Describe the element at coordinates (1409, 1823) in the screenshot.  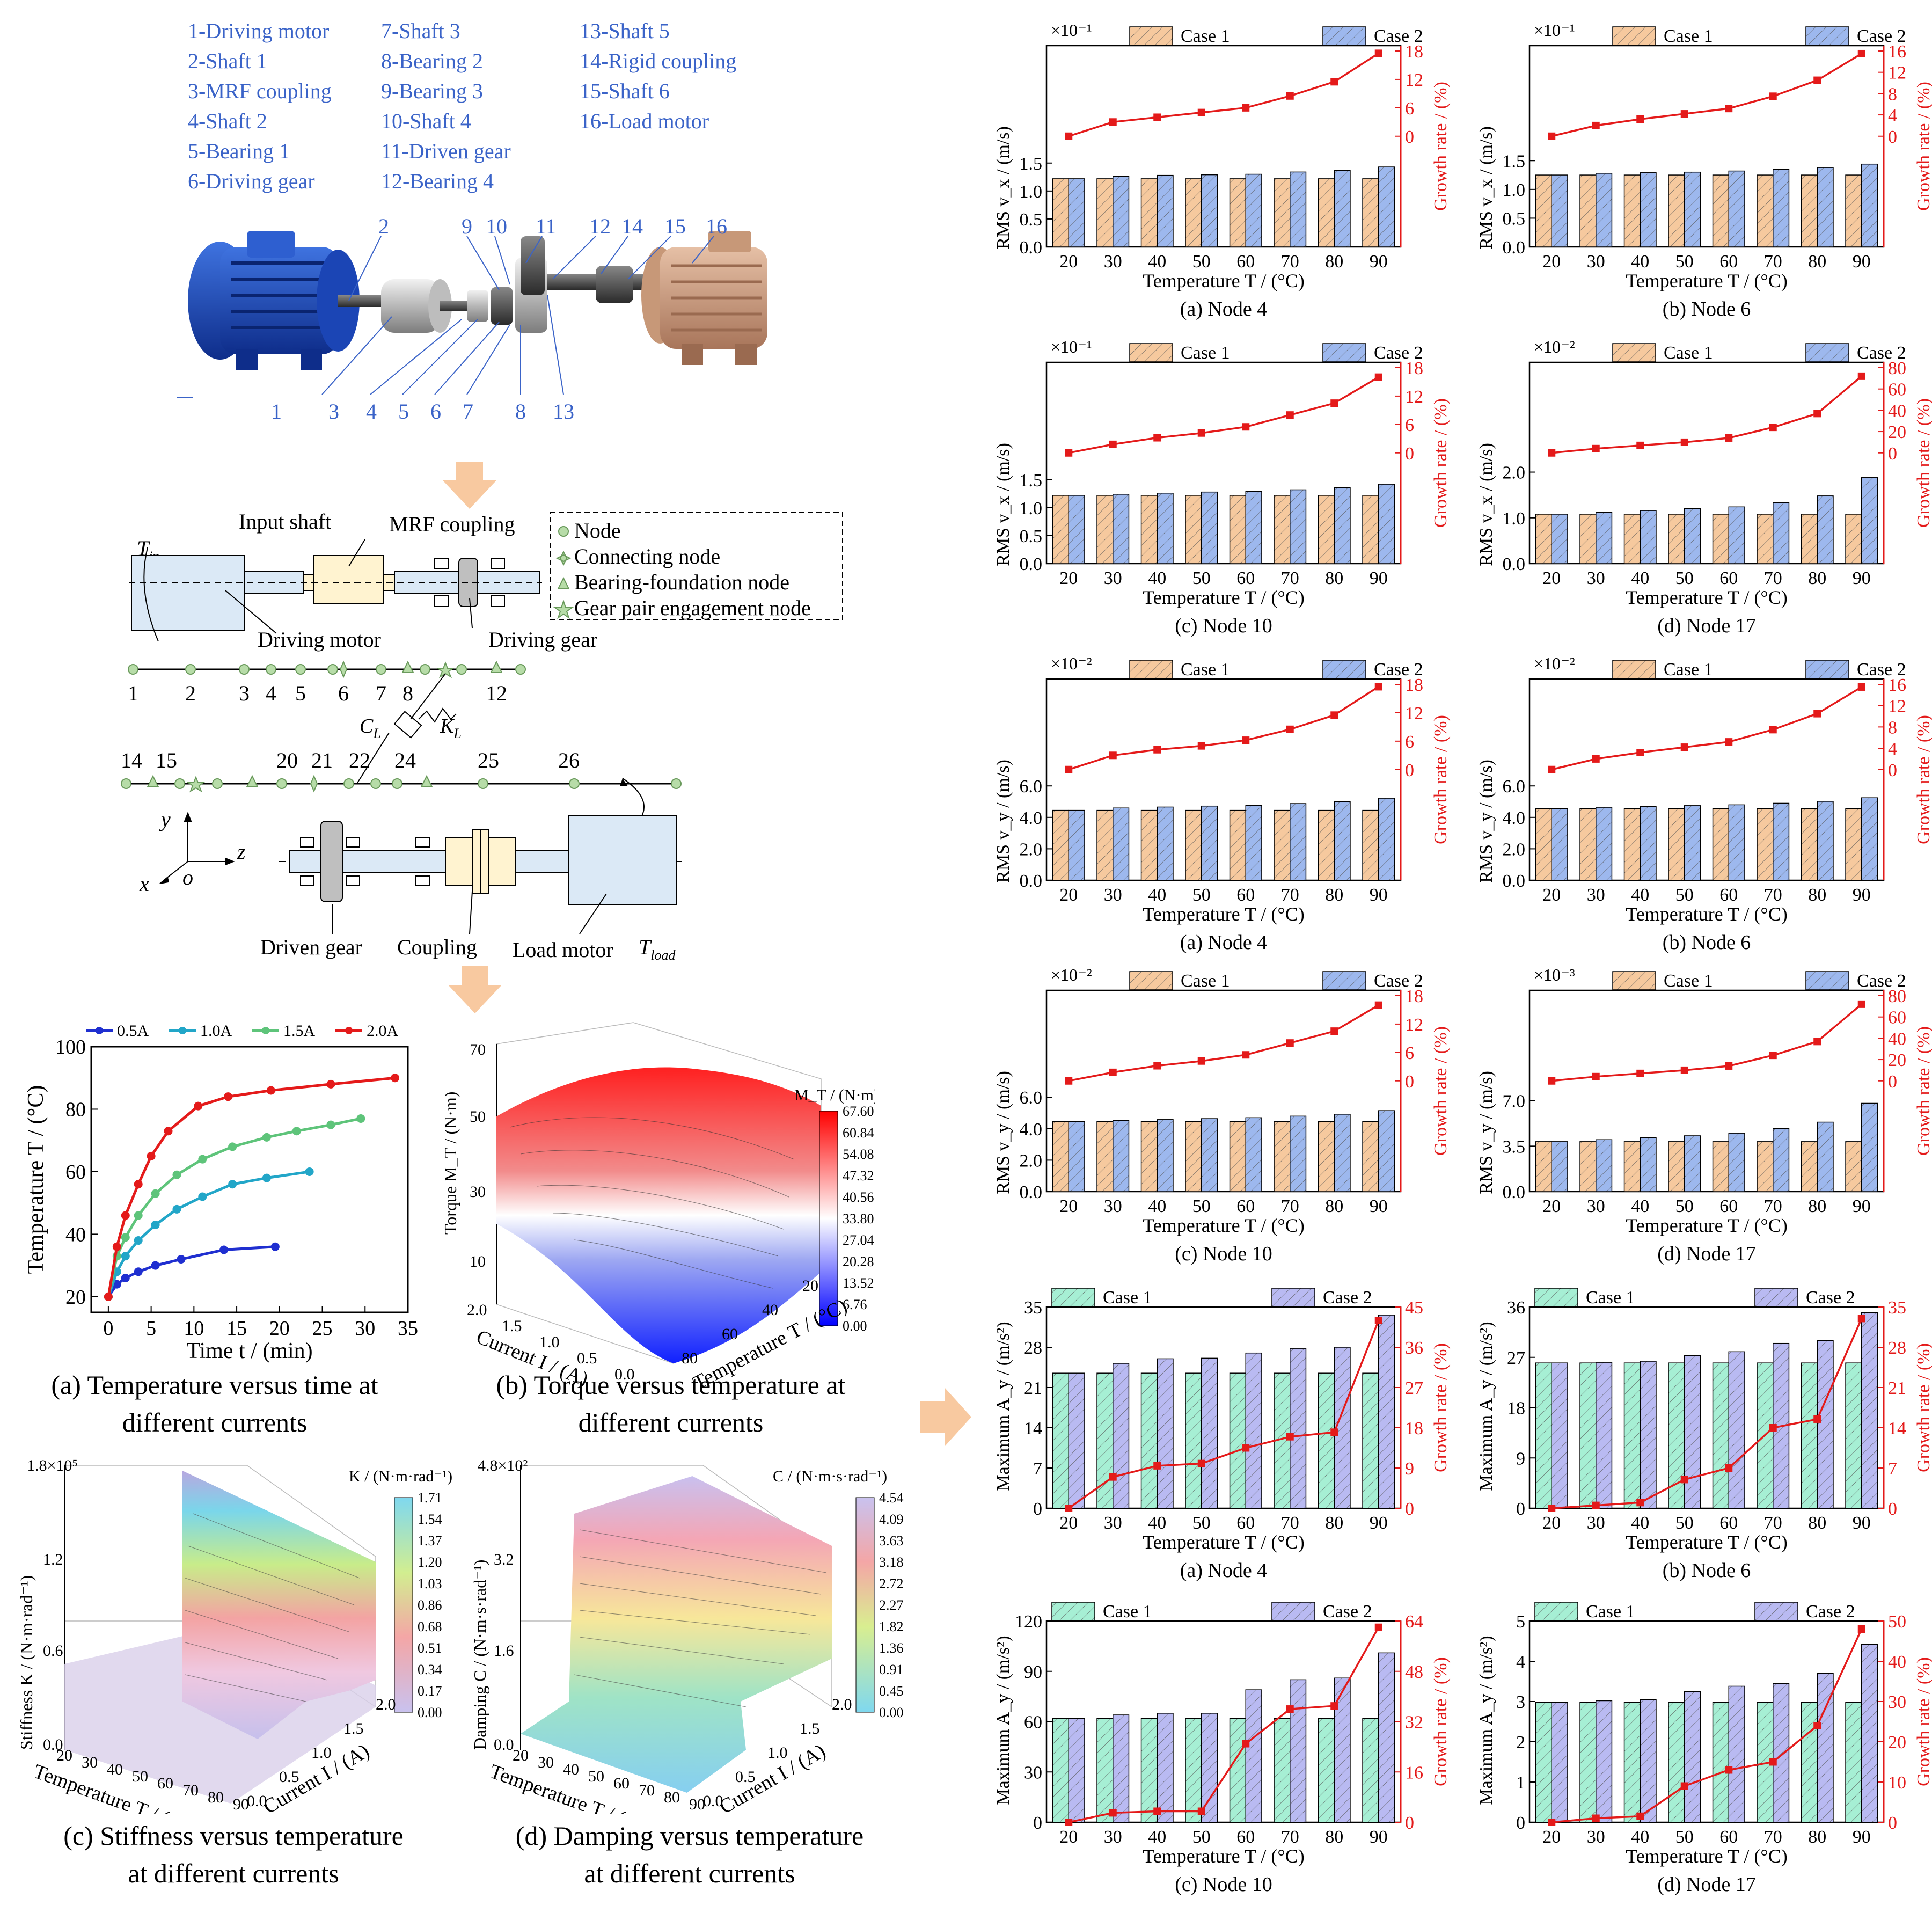
I see `ay-n10-gtick-0: 0` at that location.